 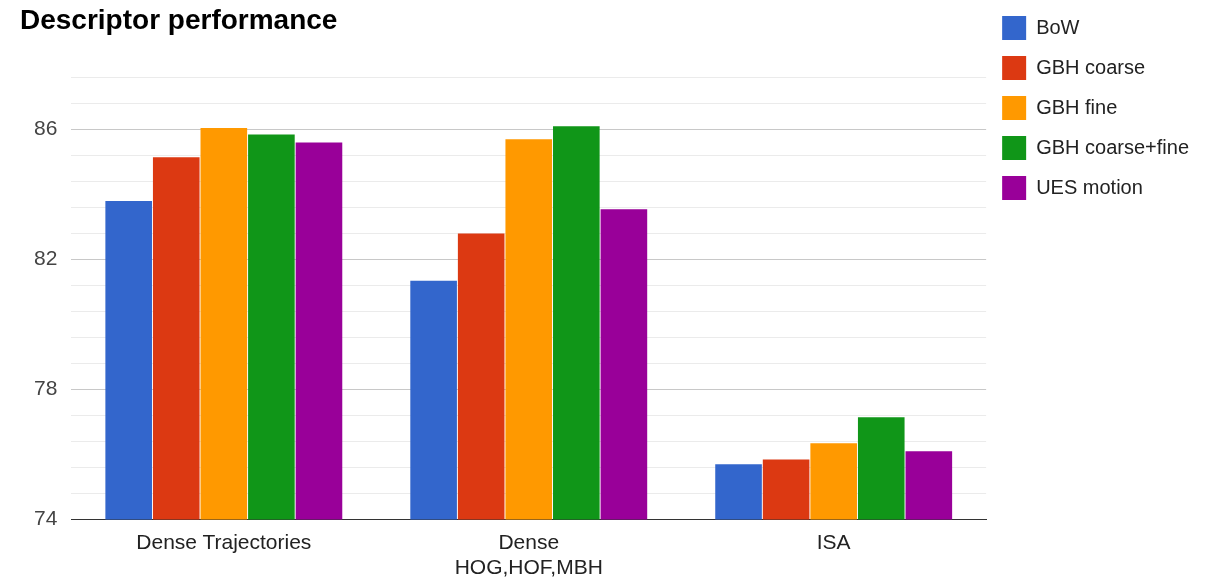 What do you see at coordinates (1058, 26) in the screenshot?
I see `legend-label: BoW` at bounding box center [1058, 26].